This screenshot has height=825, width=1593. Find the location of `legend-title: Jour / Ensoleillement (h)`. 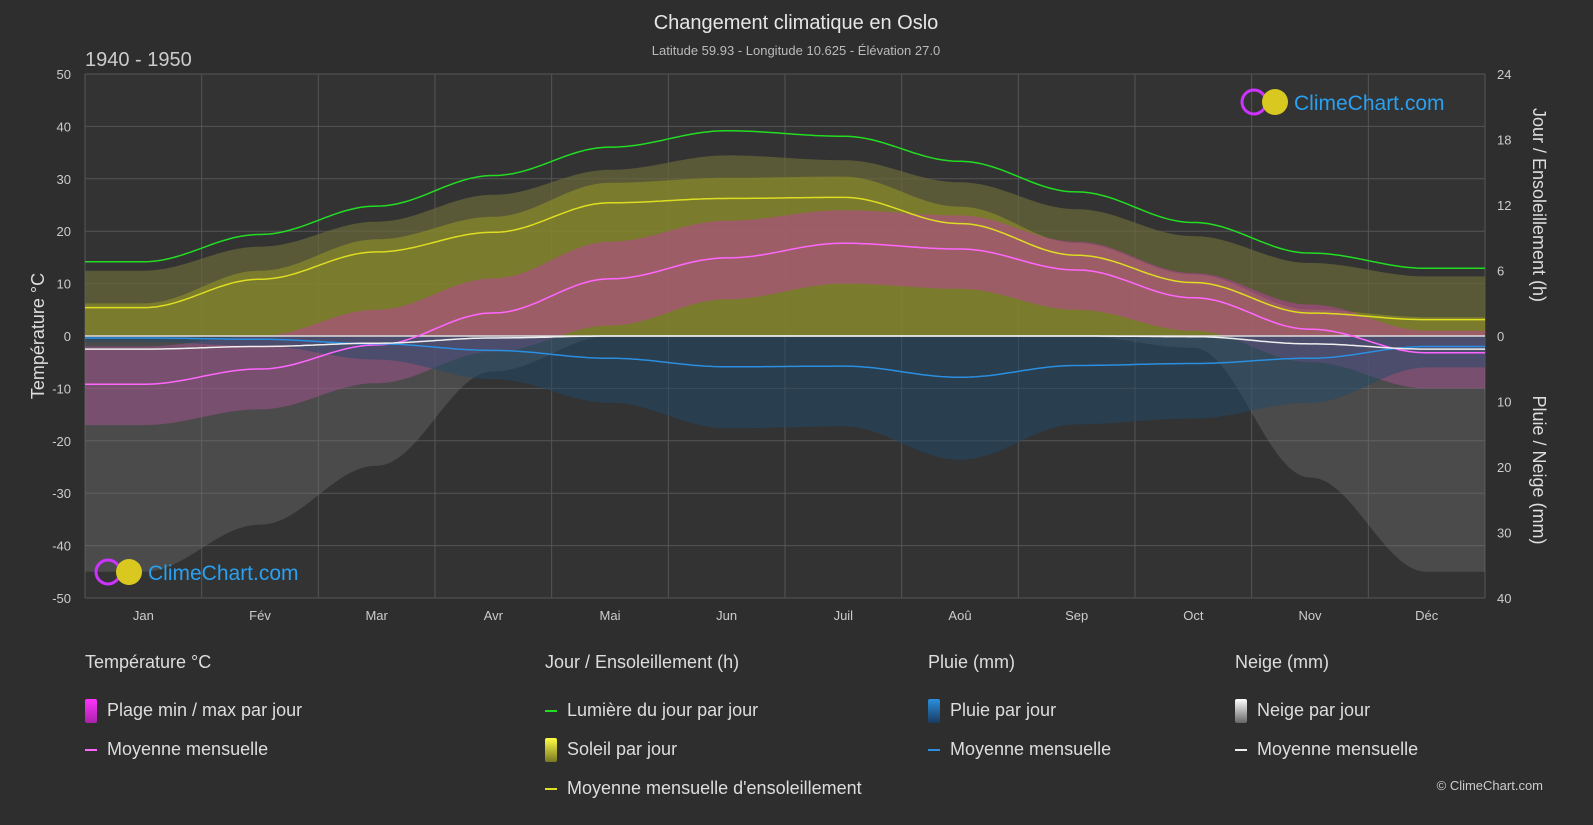

legend-title: Jour / Ensoleillement (h) is located at coordinates (642, 662).